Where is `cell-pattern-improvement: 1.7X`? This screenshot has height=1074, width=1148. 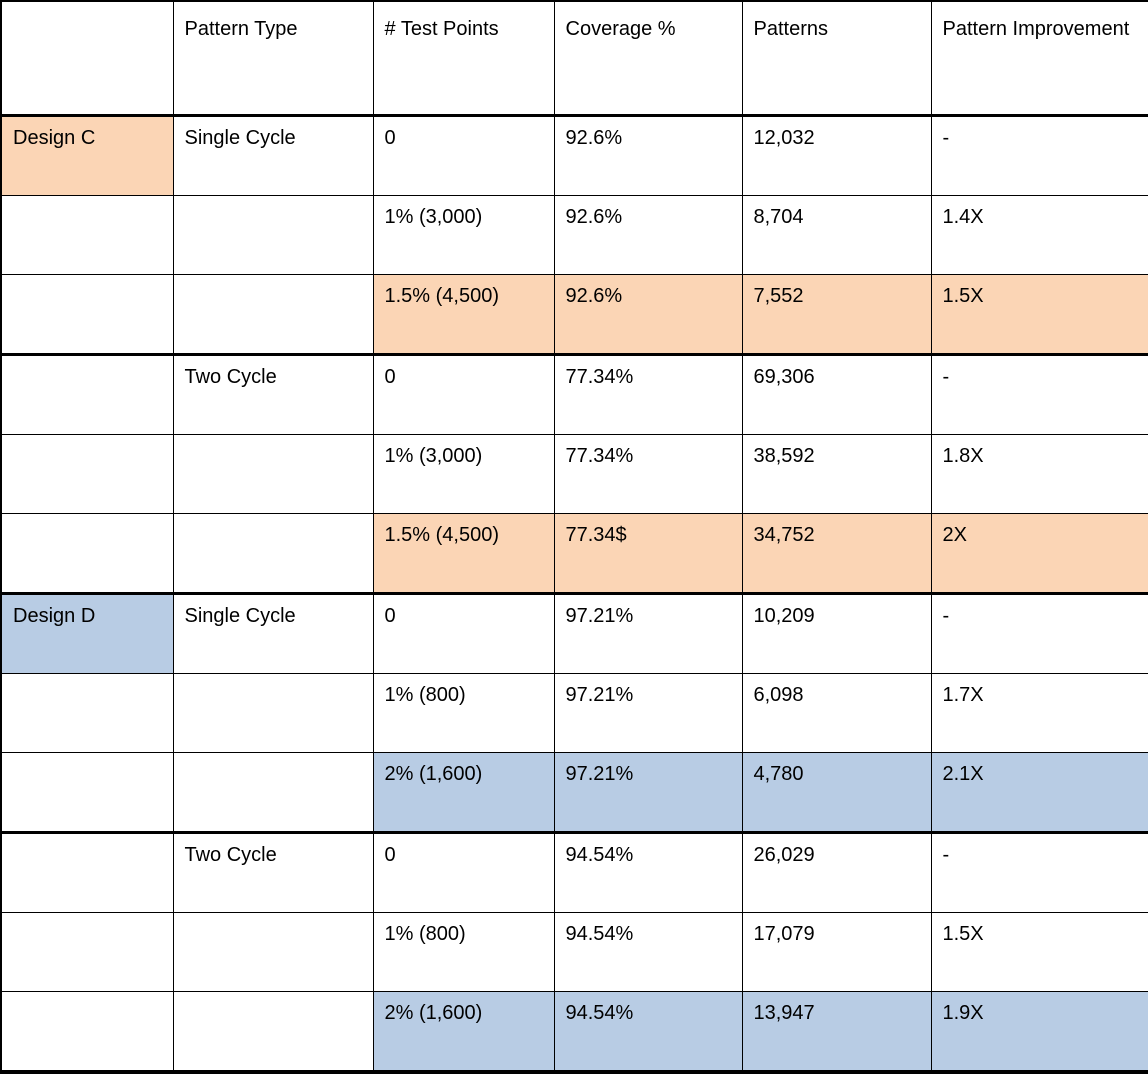 cell-pattern-improvement: 1.7X is located at coordinates (1039, 713).